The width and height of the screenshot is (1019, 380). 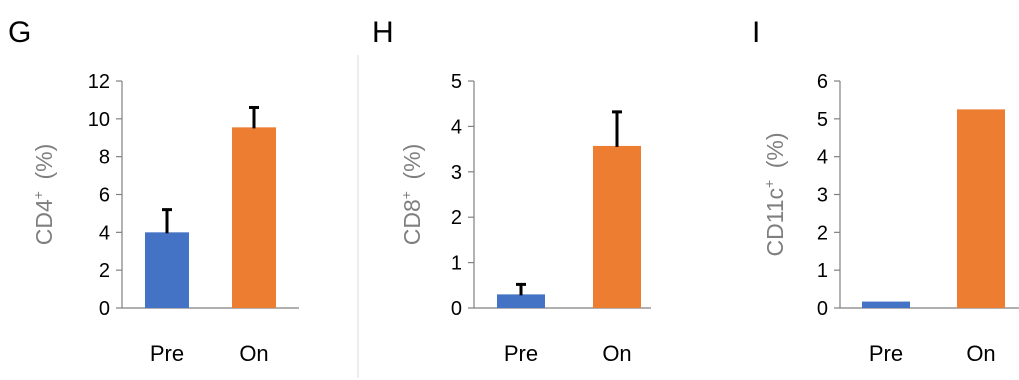 I want to click on panel-label: I, so click(x=756, y=32).